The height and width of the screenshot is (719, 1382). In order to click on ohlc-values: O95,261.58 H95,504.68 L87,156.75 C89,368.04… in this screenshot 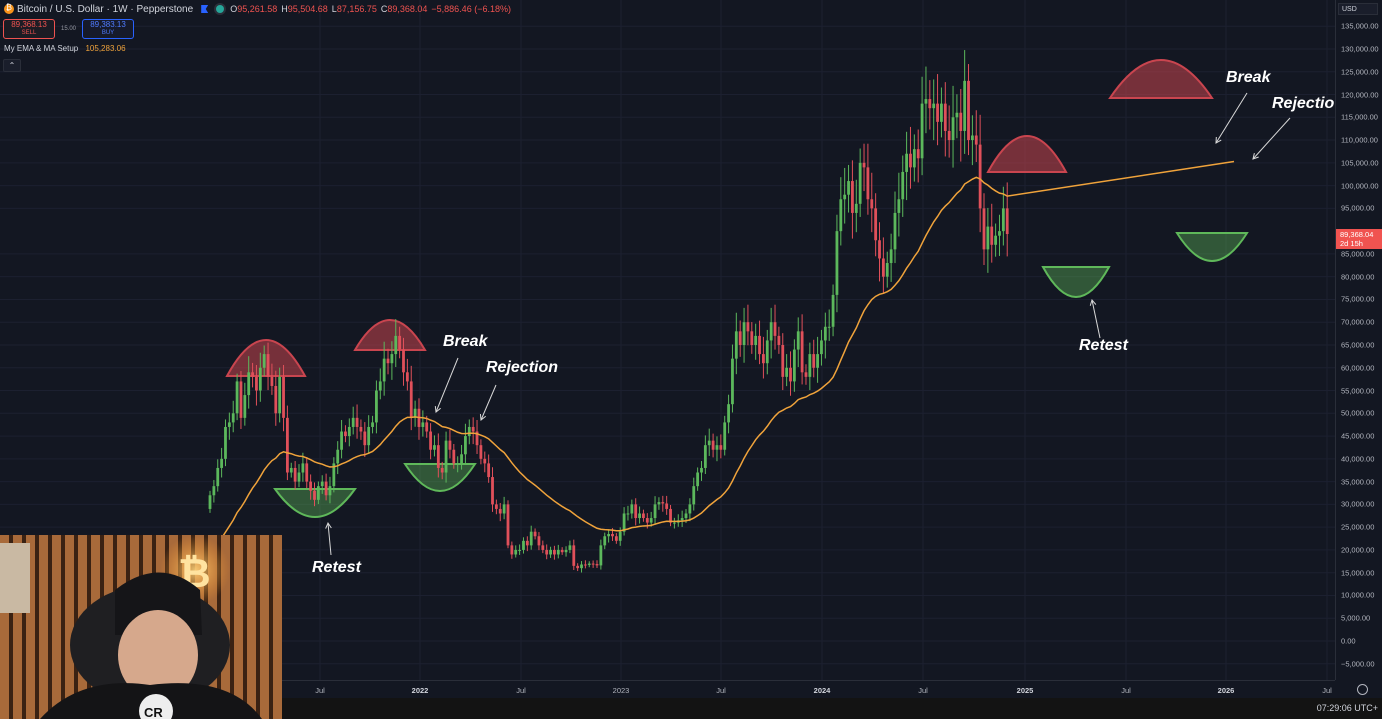, I will do `click(372, 9)`.